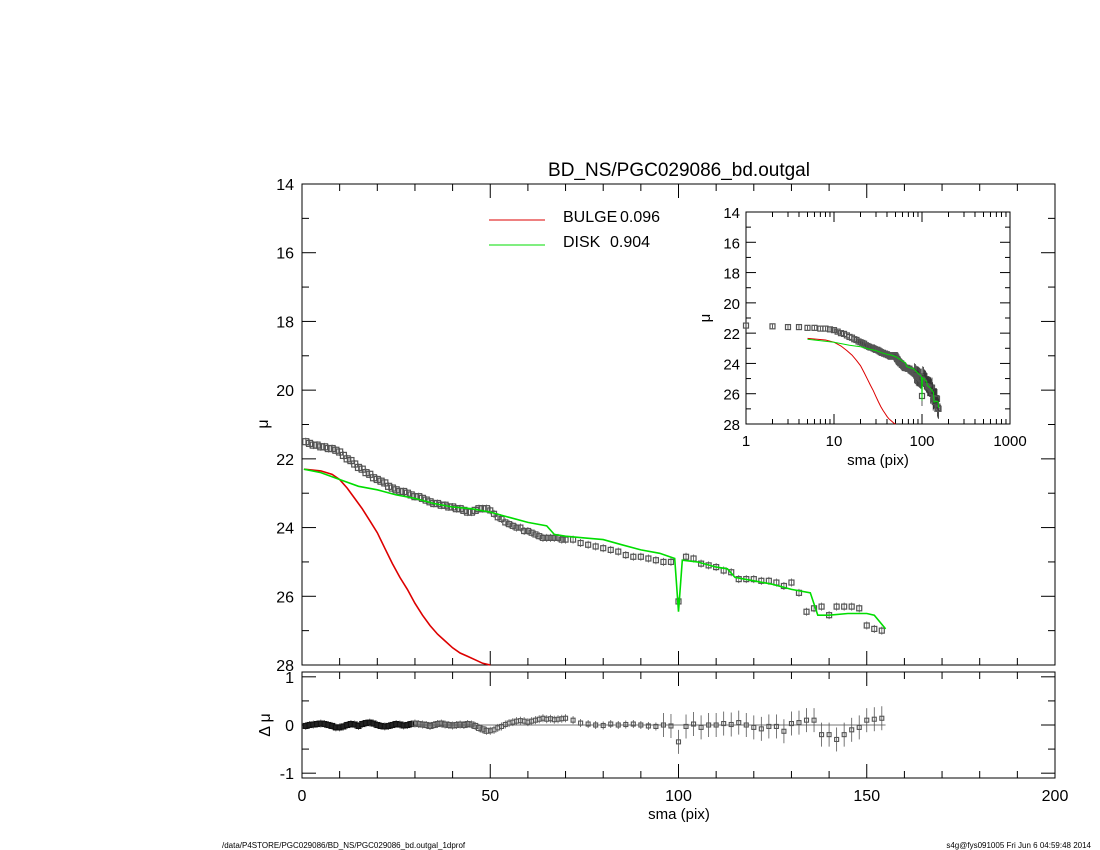 This screenshot has width=1100, height=850. I want to click on inset-ytick-label: 14, so click(731, 213).